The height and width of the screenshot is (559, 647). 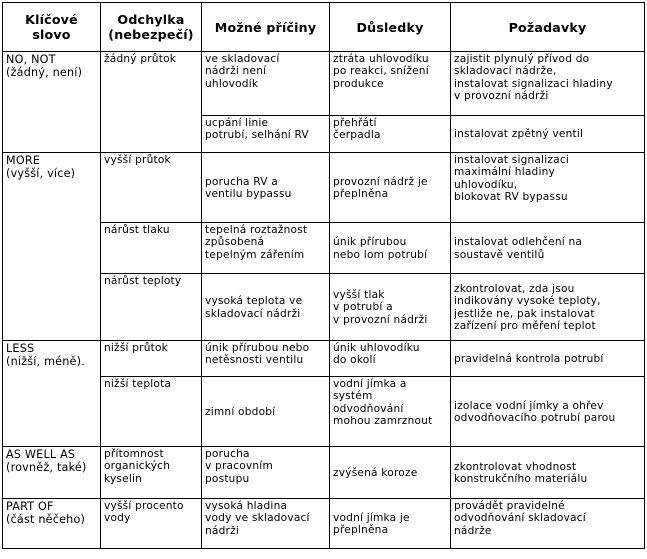 What do you see at coordinates (547, 27) in the screenshot?
I see `header-requirements: Požadavky` at bounding box center [547, 27].